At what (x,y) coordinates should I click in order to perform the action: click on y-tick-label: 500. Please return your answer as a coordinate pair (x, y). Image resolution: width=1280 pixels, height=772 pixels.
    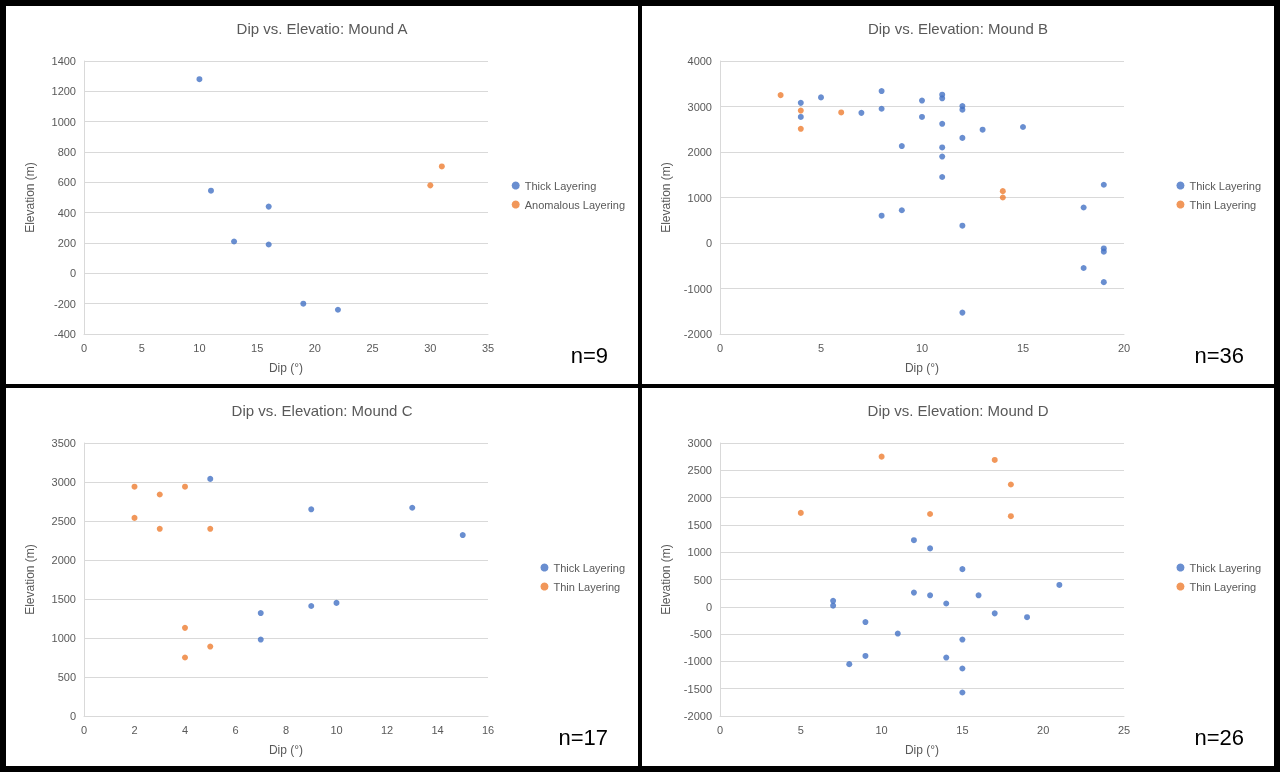
    Looking at the image, I should click on (702, 579).